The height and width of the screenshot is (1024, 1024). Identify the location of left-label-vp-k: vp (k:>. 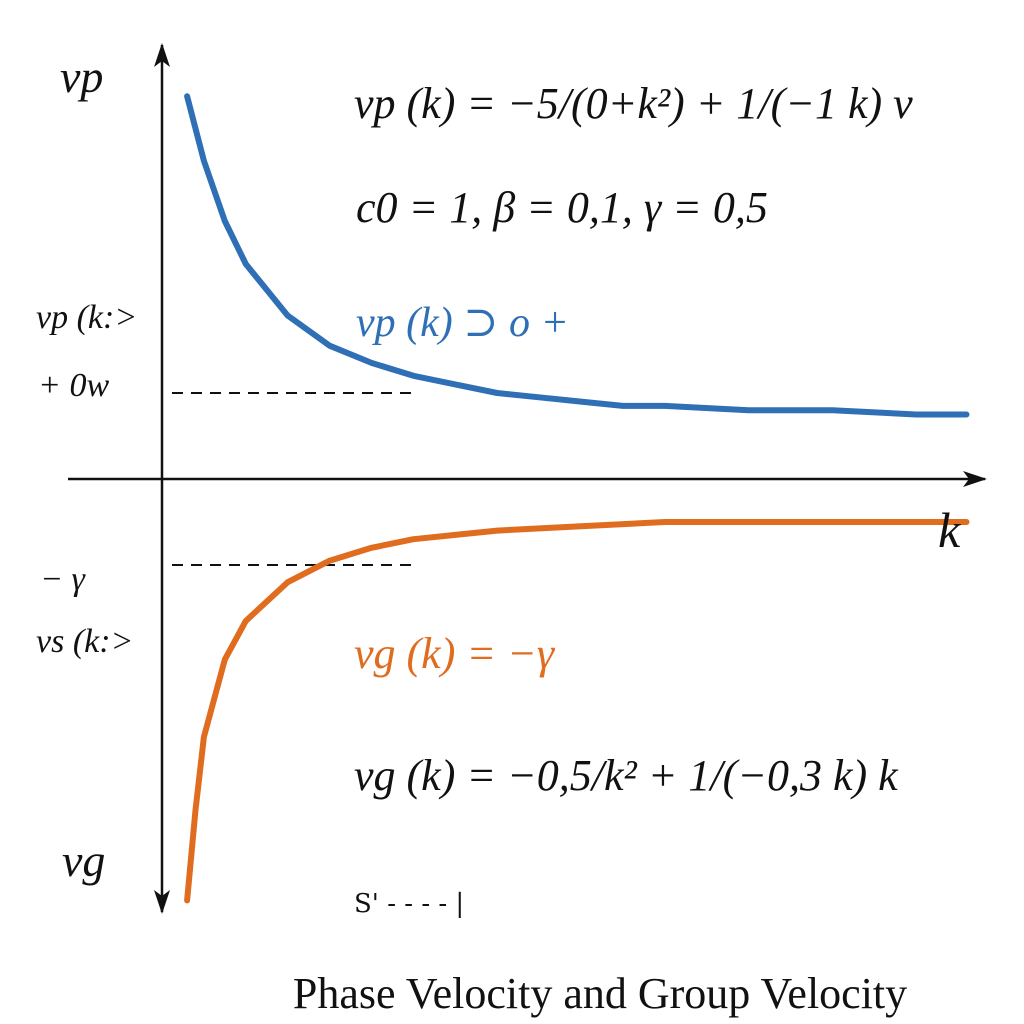
(86, 317).